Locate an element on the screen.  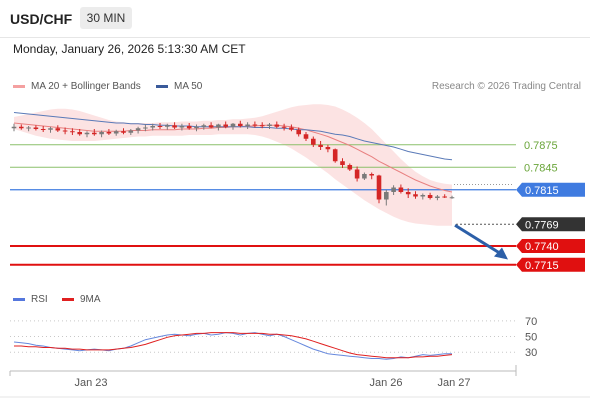
support-label: 0.7715 is located at coordinates (542, 266).